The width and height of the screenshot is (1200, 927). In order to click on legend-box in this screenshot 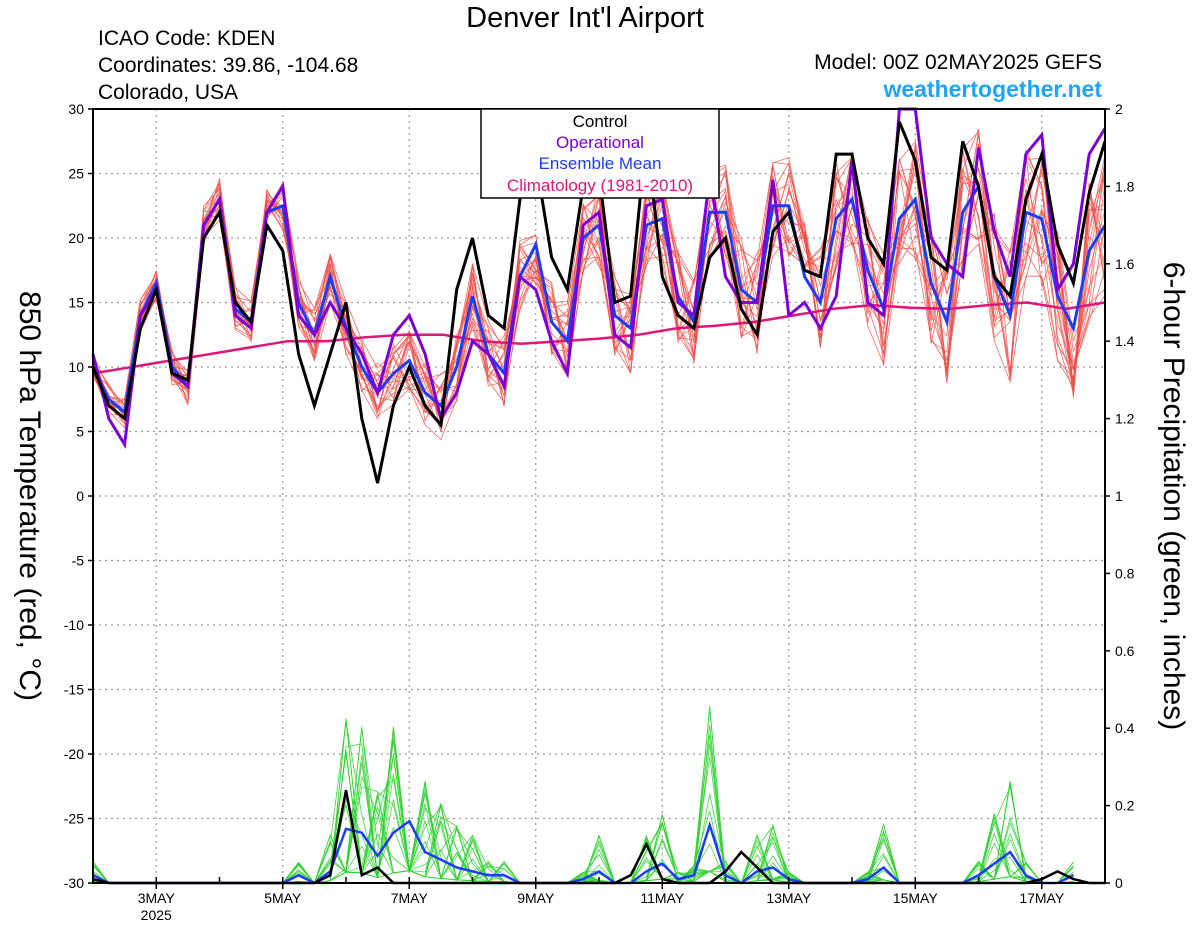, I will do `click(600, 153)`.